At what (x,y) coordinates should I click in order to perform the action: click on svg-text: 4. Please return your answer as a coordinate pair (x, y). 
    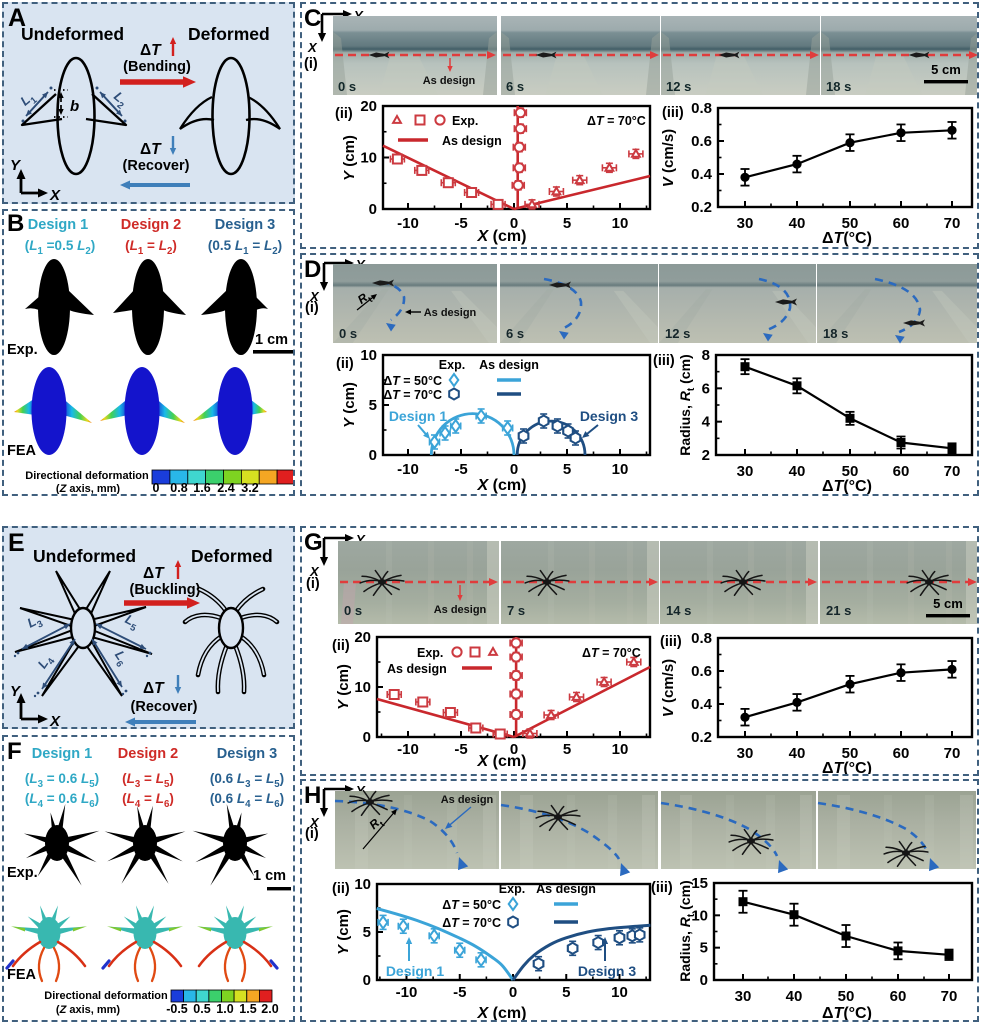
    Looking at the image, I should click on (706, 422).